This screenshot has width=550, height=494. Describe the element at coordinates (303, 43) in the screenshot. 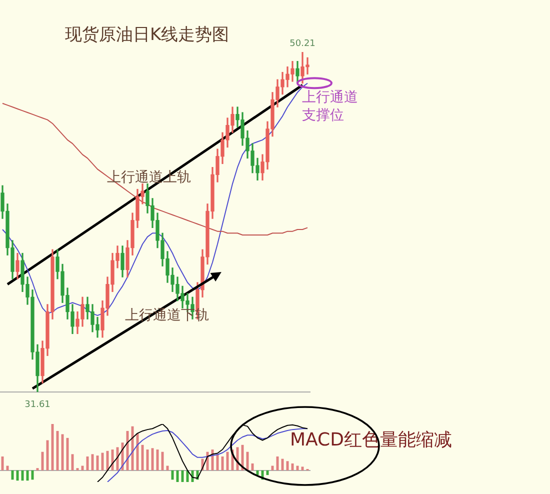

I see `annotation: 50.21` at that location.